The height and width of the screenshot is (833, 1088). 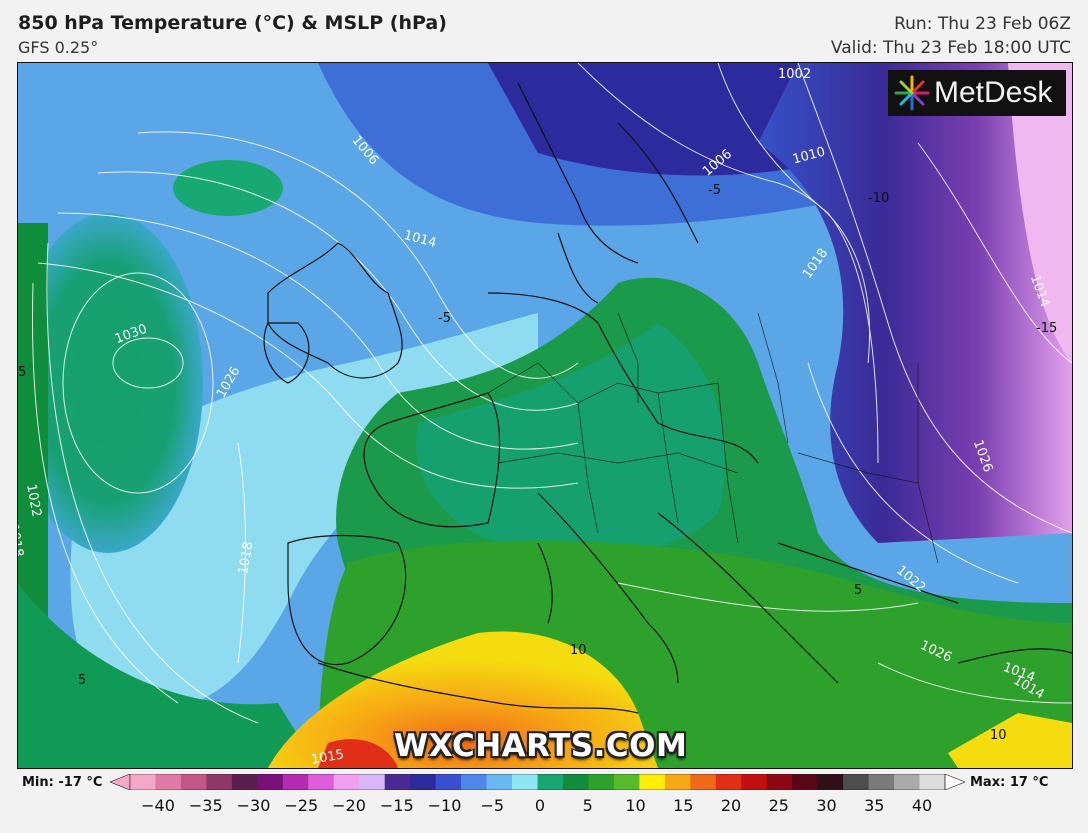 What do you see at coordinates (168, 675) in the screenshot?
I see `southwest-mild-region` at bounding box center [168, 675].